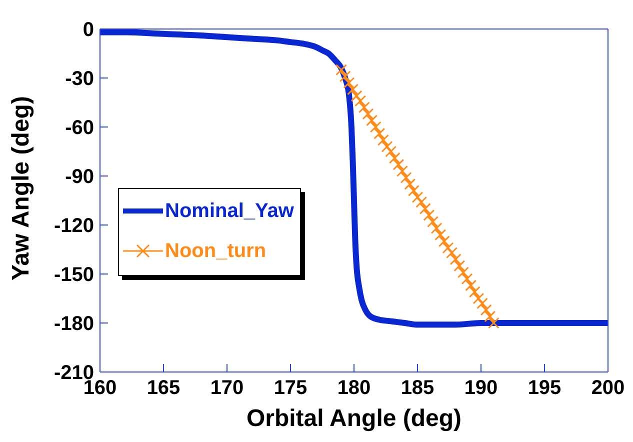 This screenshot has height=442, width=633. What do you see at coordinates (291, 388) in the screenshot?
I see `x-tick-label: 175` at bounding box center [291, 388].